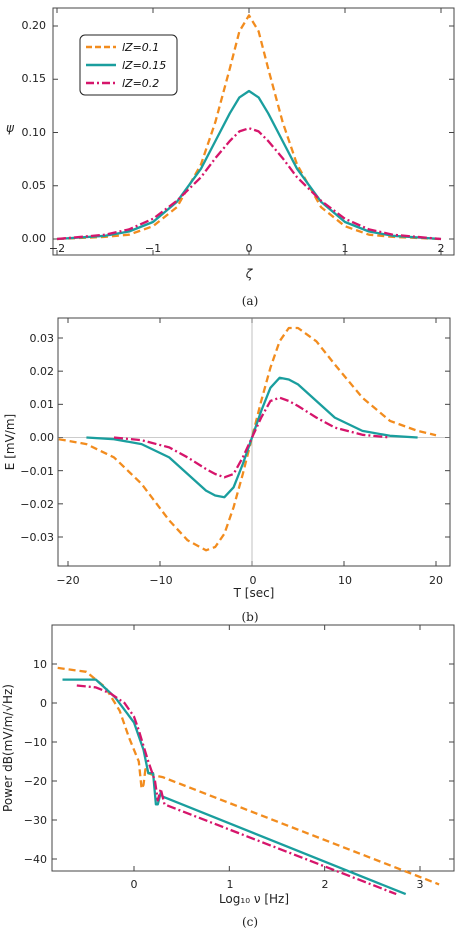 The image size is (474, 934). What do you see at coordinates (436, 580) in the screenshot?
I see `panel-b-x-tick-label: 20` at bounding box center [436, 580].